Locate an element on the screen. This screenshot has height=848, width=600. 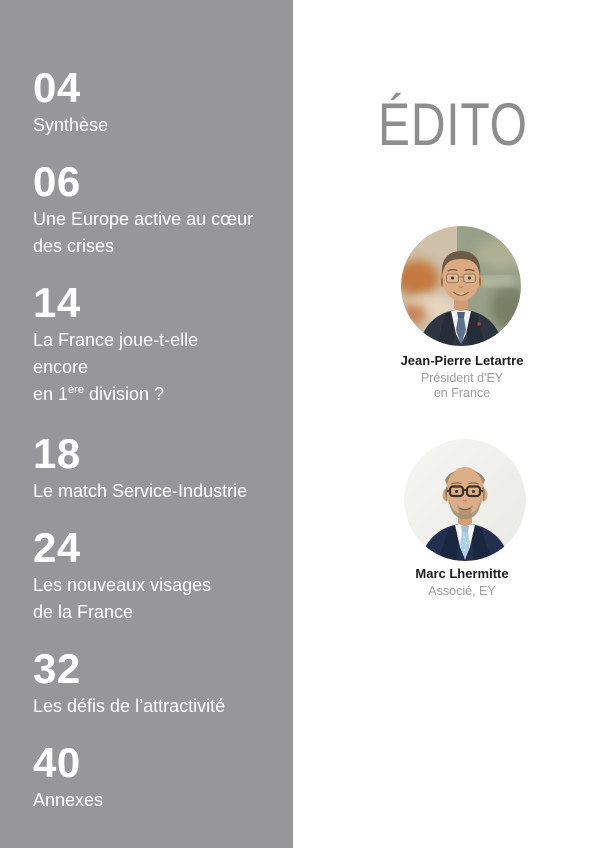
person-name: Marc Lhermitte is located at coordinates (462, 573).